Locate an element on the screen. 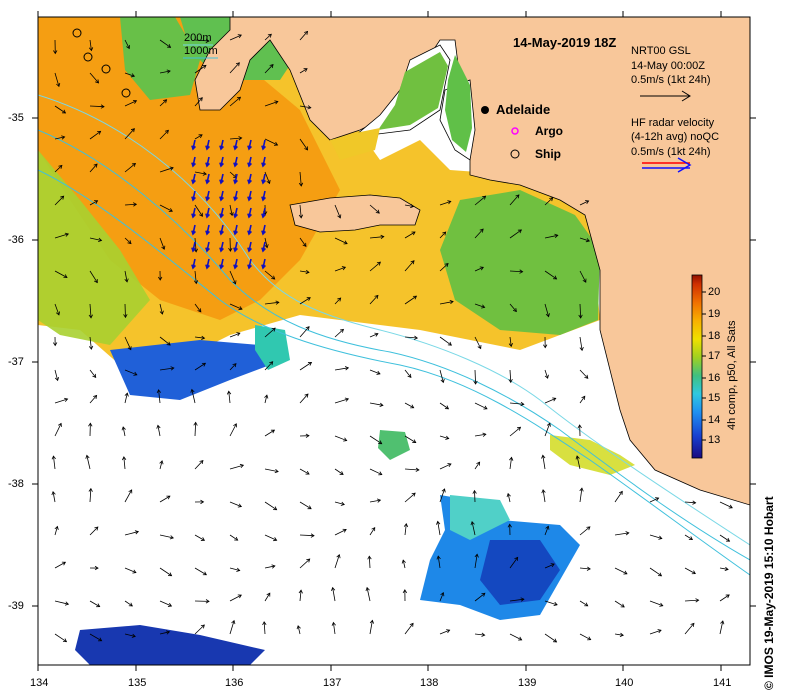 This screenshot has height=700, width=791. hf-radar-arrows is located at coordinates (228, 204).